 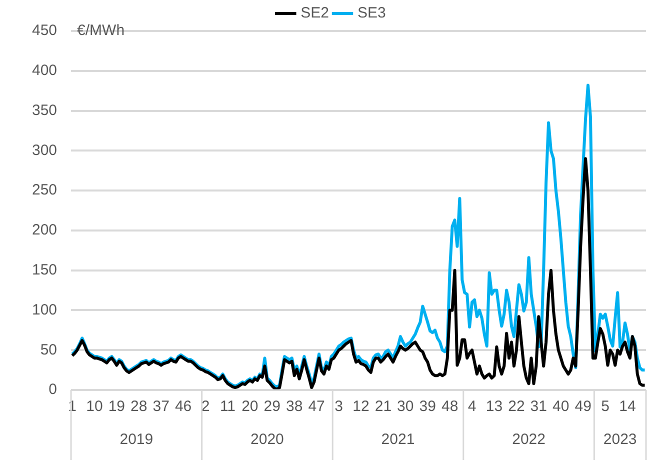 What do you see at coordinates (529, 439) in the screenshot?
I see `text: 2022` at bounding box center [529, 439].